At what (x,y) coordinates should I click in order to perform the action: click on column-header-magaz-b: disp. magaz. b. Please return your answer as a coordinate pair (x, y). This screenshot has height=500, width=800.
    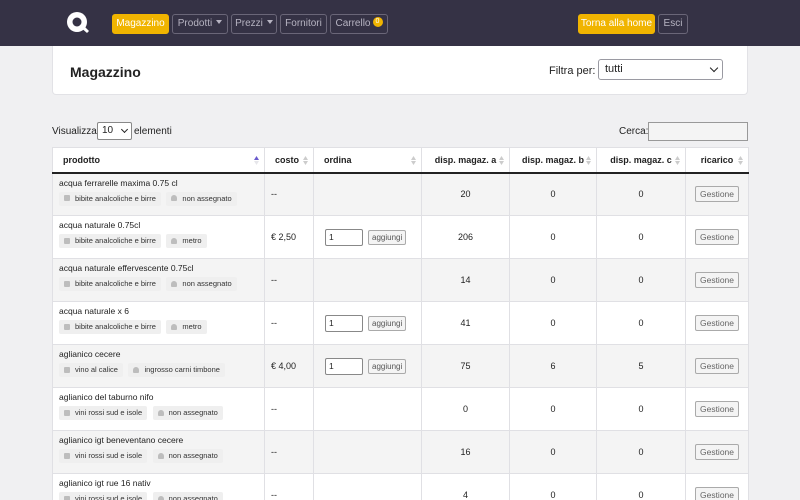
    Looking at the image, I should click on (553, 160).